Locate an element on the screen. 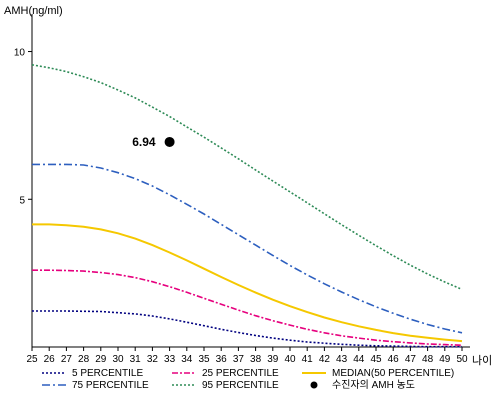 The image size is (500, 400). x-tick-label: 28 is located at coordinates (84, 359).